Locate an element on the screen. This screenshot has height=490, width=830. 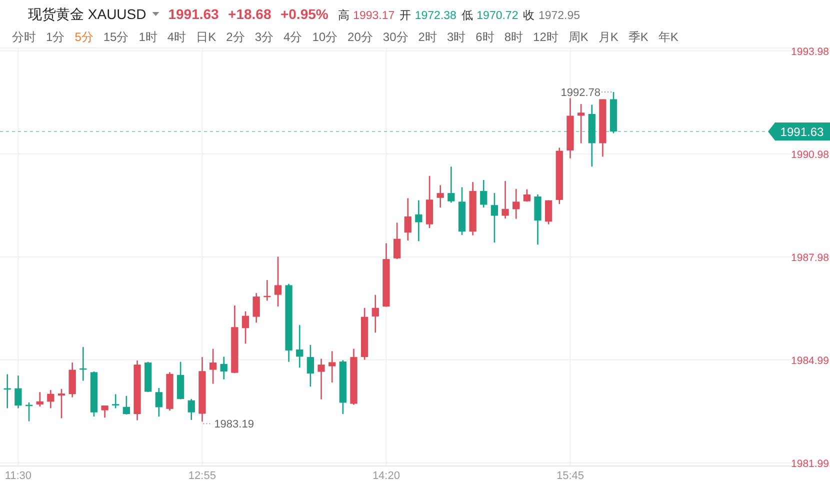
text: 分时 1分 5分 15分 1时 4时 日K 2分 3分 4分 10分 20分 30分 2时 3时 6时 8时 12时 周K 月K 季K 年K is located at coordinates (345, 37).